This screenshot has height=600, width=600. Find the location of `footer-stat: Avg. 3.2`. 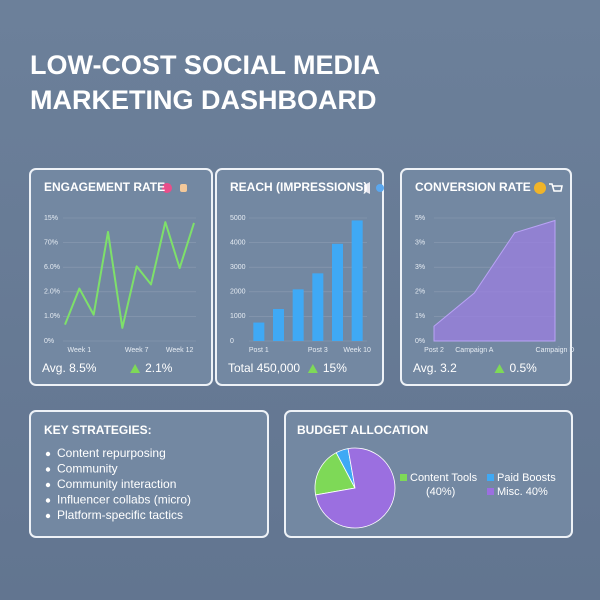

footer-stat: Avg. 3.2 is located at coordinates (435, 368).